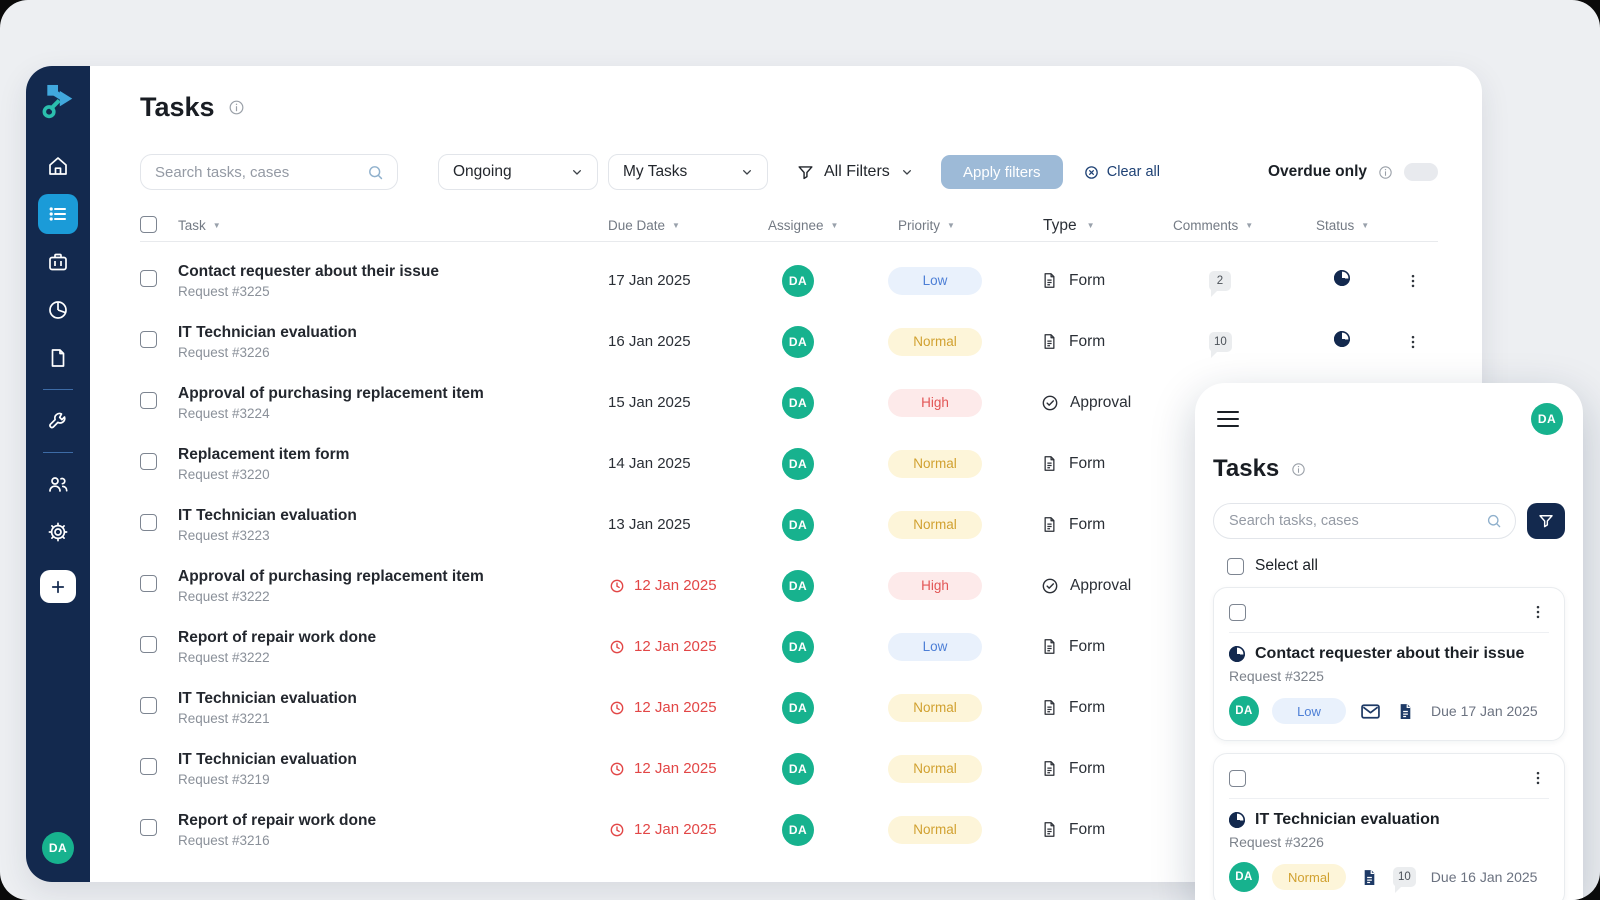 The height and width of the screenshot is (900, 1600). I want to click on overdue-clock-icon, so click(617, 830).